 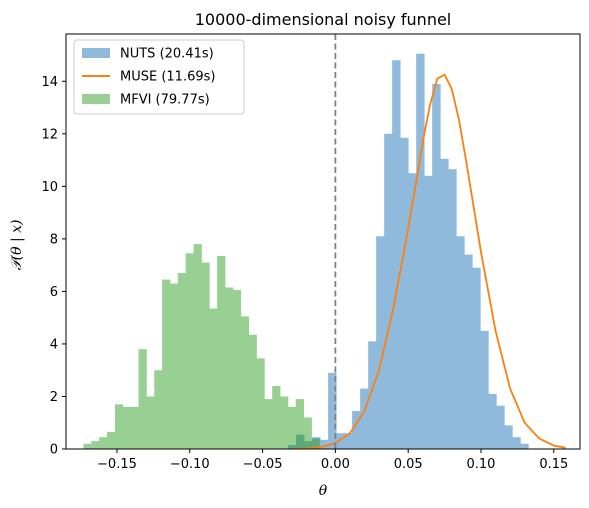 I want to click on y-axis-label: 𝒫(θ | x), so click(x=17, y=245).